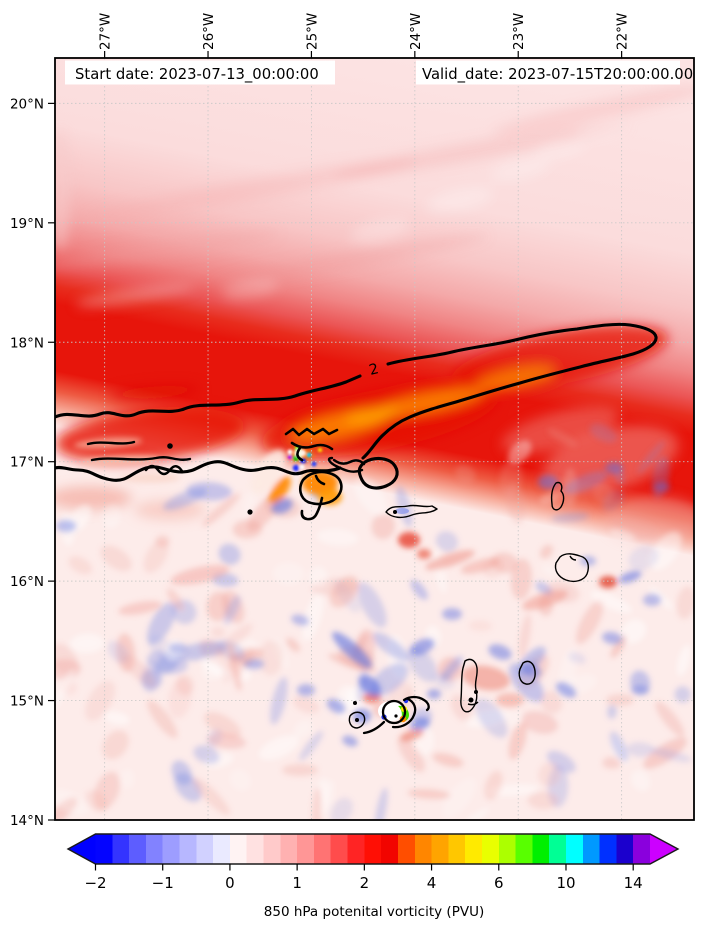 This screenshot has width=703, height=935. What do you see at coordinates (197, 74) in the screenshot?
I see `start-date-label: Start date: 2023-07-13_00:00:00` at bounding box center [197, 74].